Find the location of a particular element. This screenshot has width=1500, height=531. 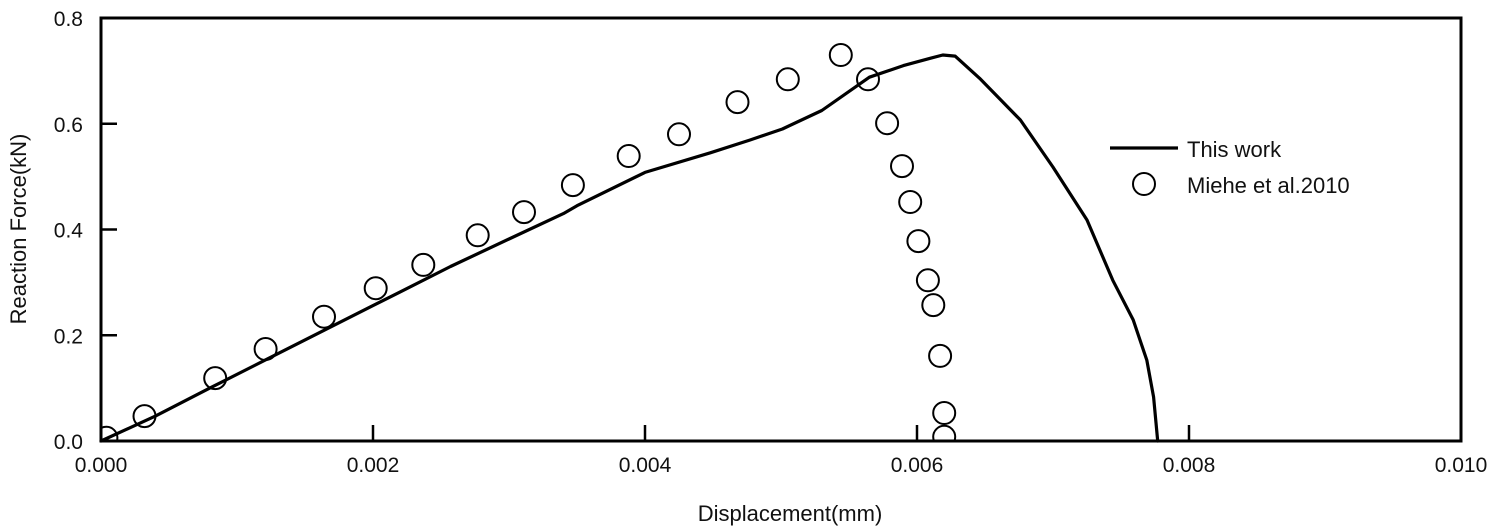

y-tick-label: 0.0 is located at coordinates (68, 442).